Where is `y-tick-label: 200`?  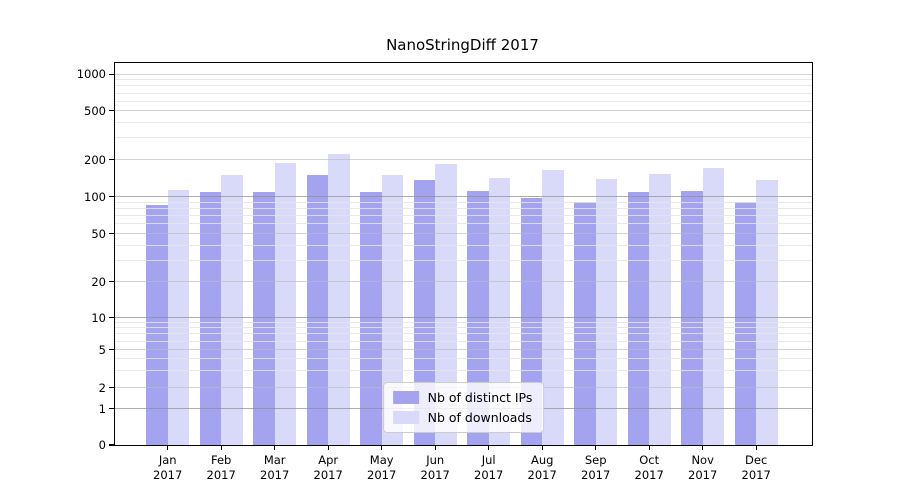 y-tick-label: 200 is located at coordinates (95, 159).